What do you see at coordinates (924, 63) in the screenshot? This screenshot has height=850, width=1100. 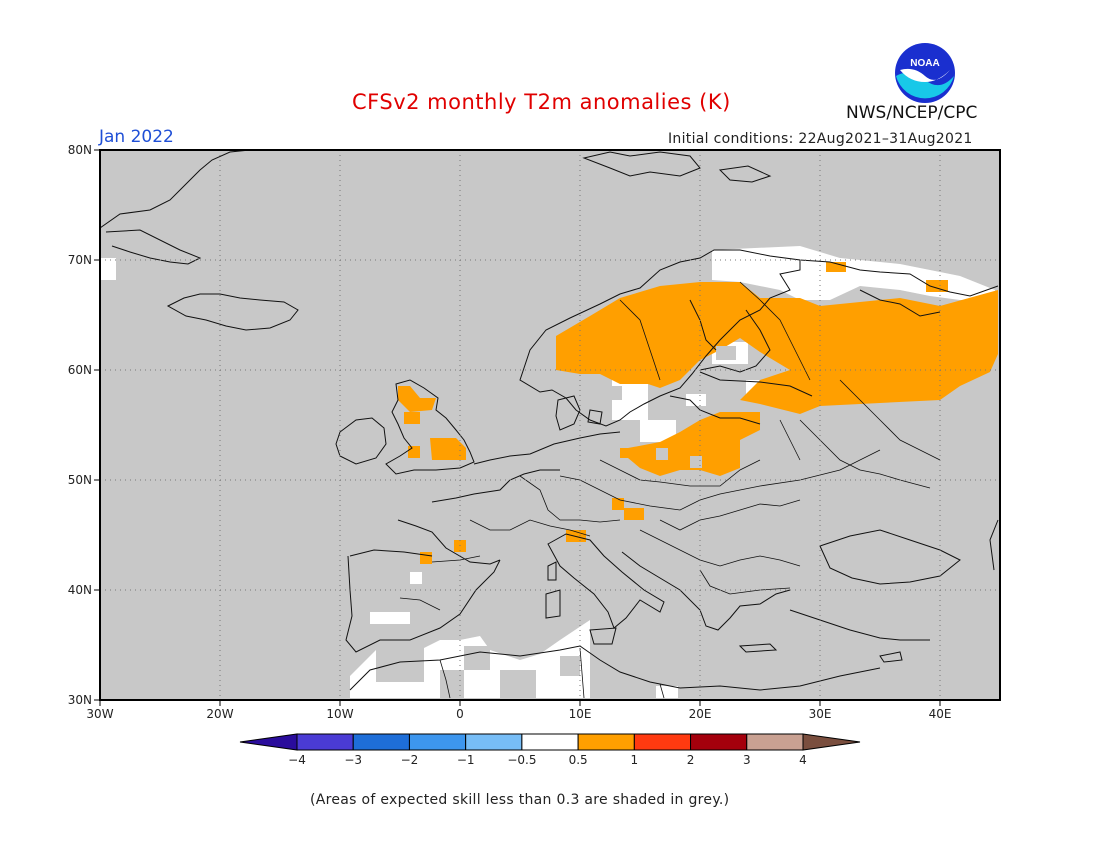 I see `noaa-logo-text: NOAA` at bounding box center [924, 63].